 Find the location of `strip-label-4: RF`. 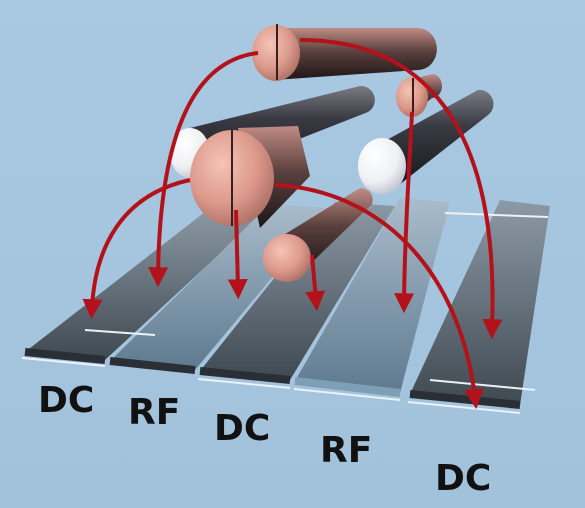

strip-label-4: RF is located at coordinates (346, 450).